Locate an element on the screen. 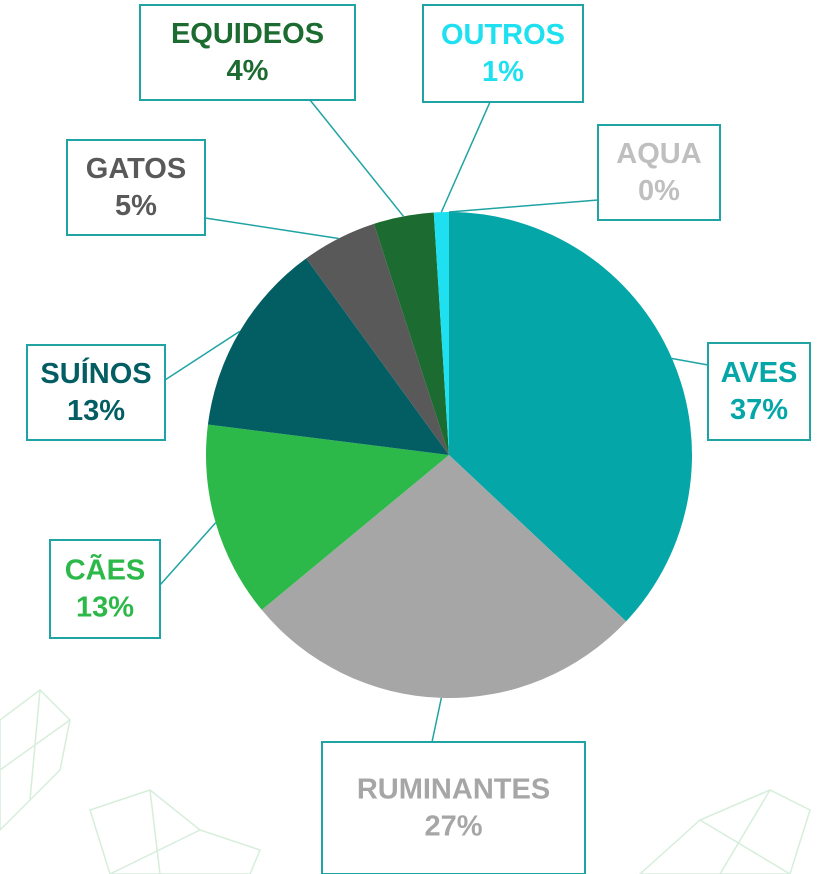  value-label: 5% is located at coordinates (136, 206).